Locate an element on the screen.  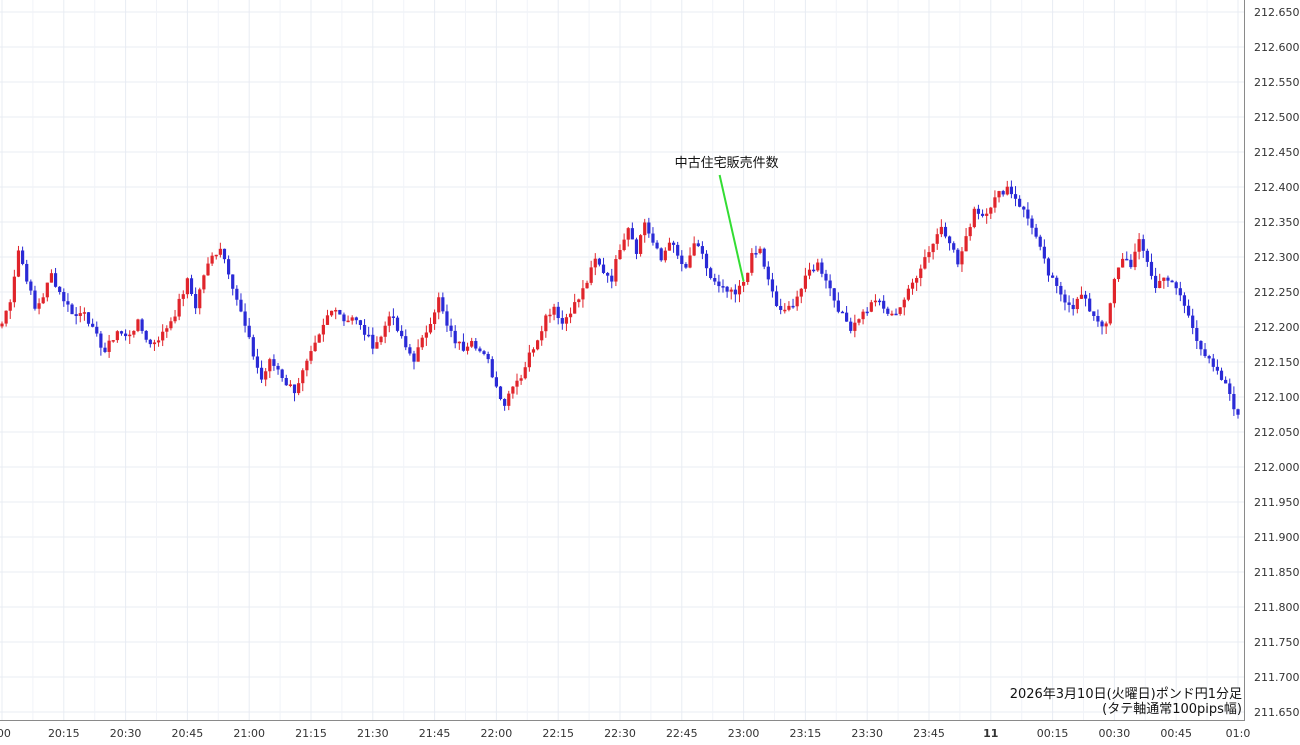
y-tick-label: 212.550 is located at coordinates (1277, 82).